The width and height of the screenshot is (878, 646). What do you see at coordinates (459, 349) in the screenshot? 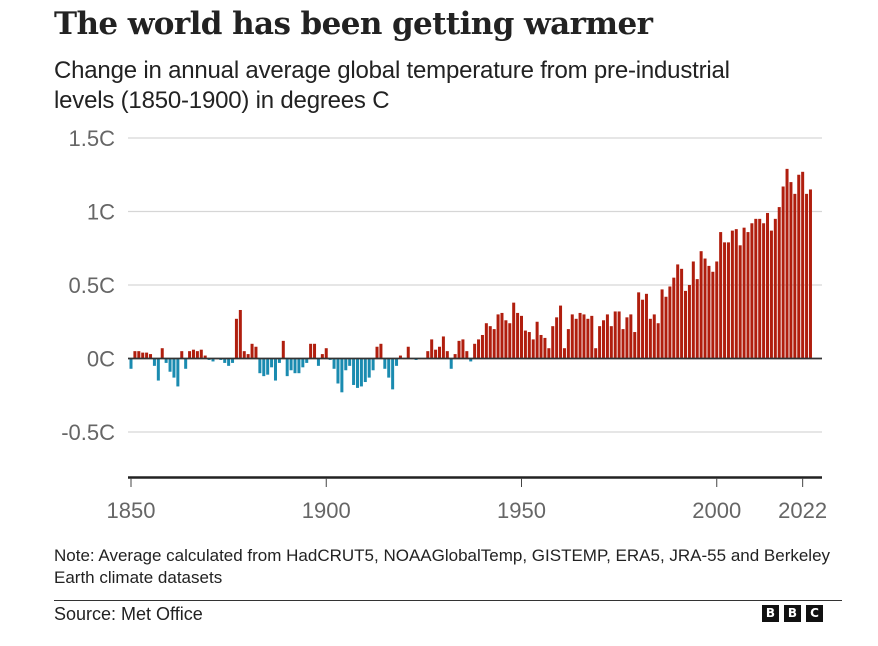
I see `bar-1934` at bounding box center [459, 349].